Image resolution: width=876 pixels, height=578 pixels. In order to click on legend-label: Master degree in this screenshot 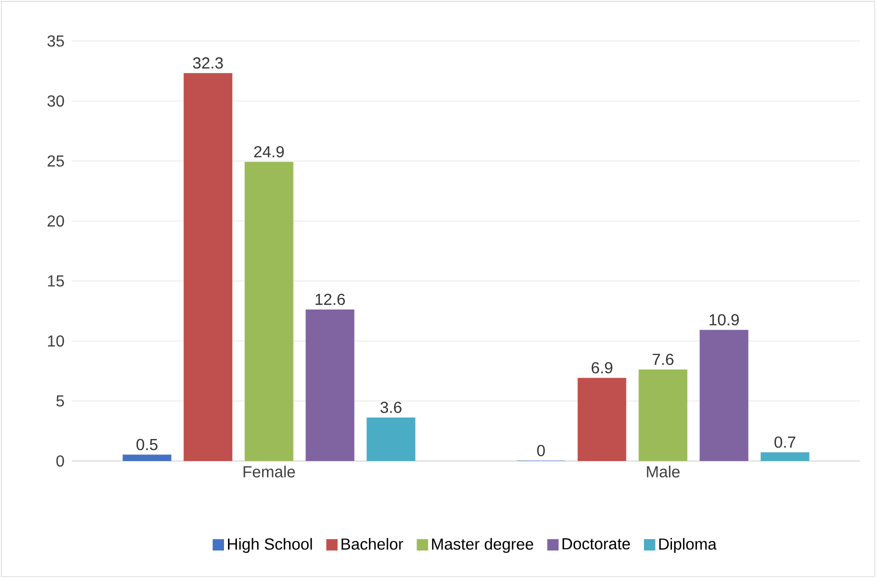, I will do `click(483, 545)`.